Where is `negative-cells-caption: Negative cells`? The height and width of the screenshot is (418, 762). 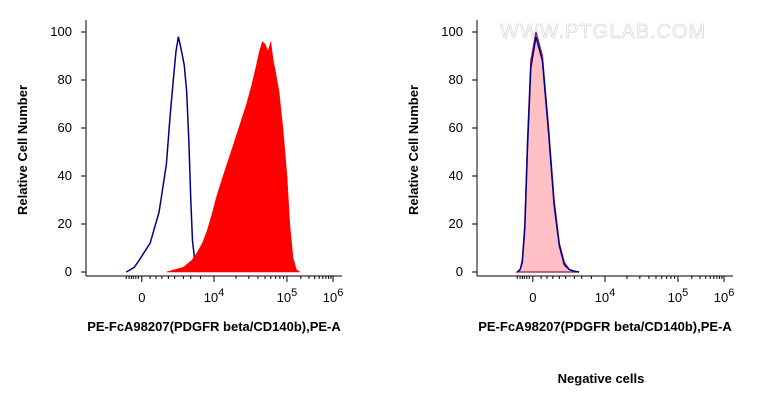 negative-cells-caption: Negative cells is located at coordinates (601, 378).